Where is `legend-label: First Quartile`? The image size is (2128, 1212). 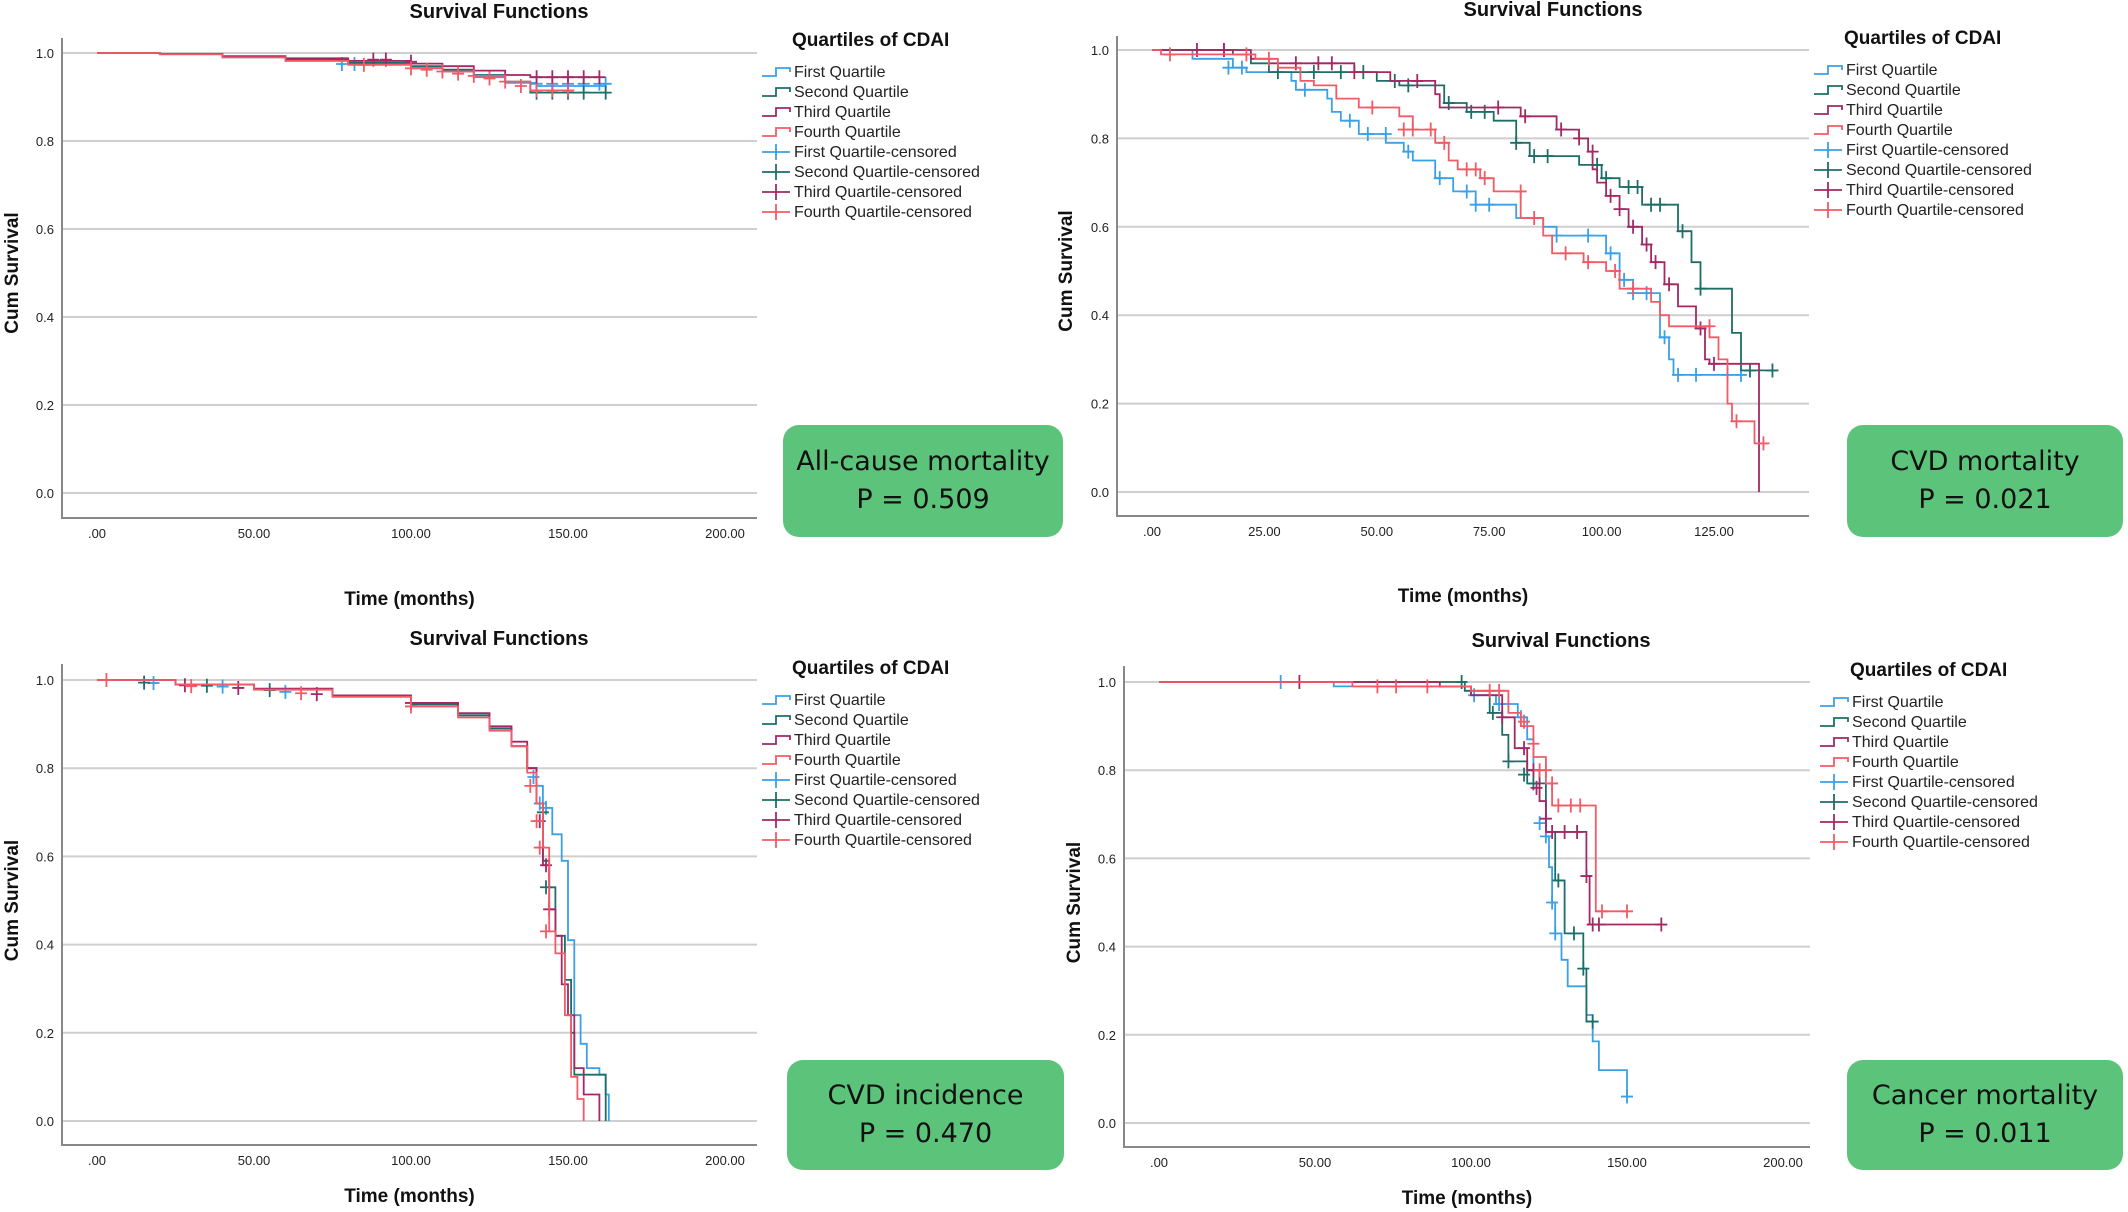 legend-label: First Quartile is located at coordinates (1898, 702).